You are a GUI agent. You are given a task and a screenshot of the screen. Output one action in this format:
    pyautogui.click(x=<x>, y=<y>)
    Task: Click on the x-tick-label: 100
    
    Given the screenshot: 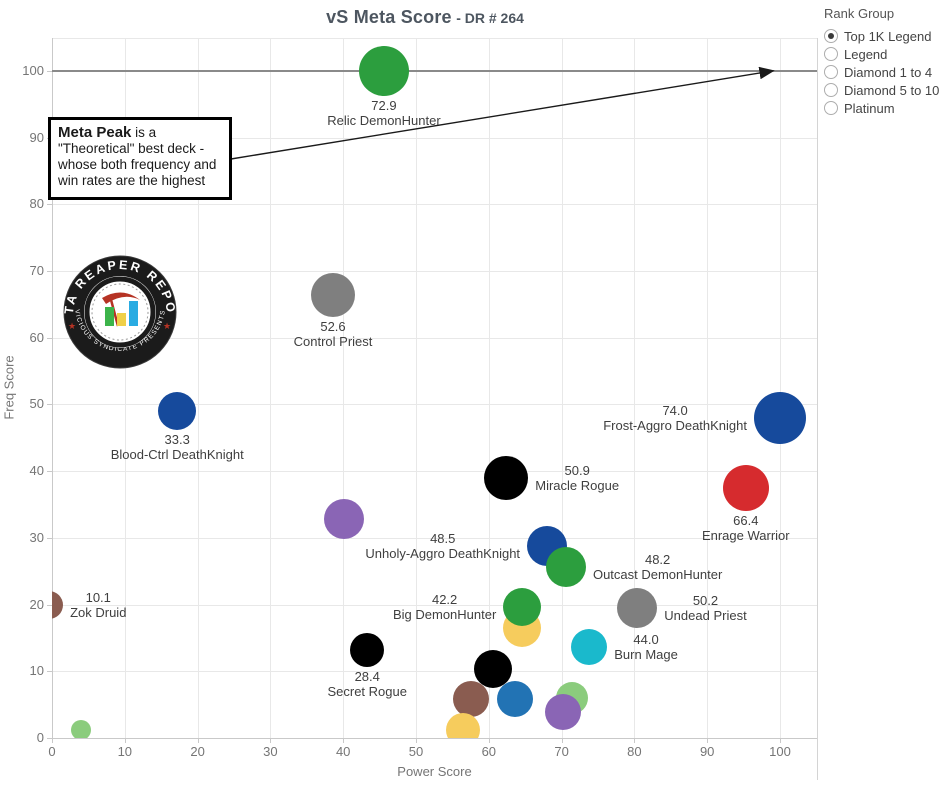 What is the action you would take?
    pyautogui.click(x=780, y=751)
    